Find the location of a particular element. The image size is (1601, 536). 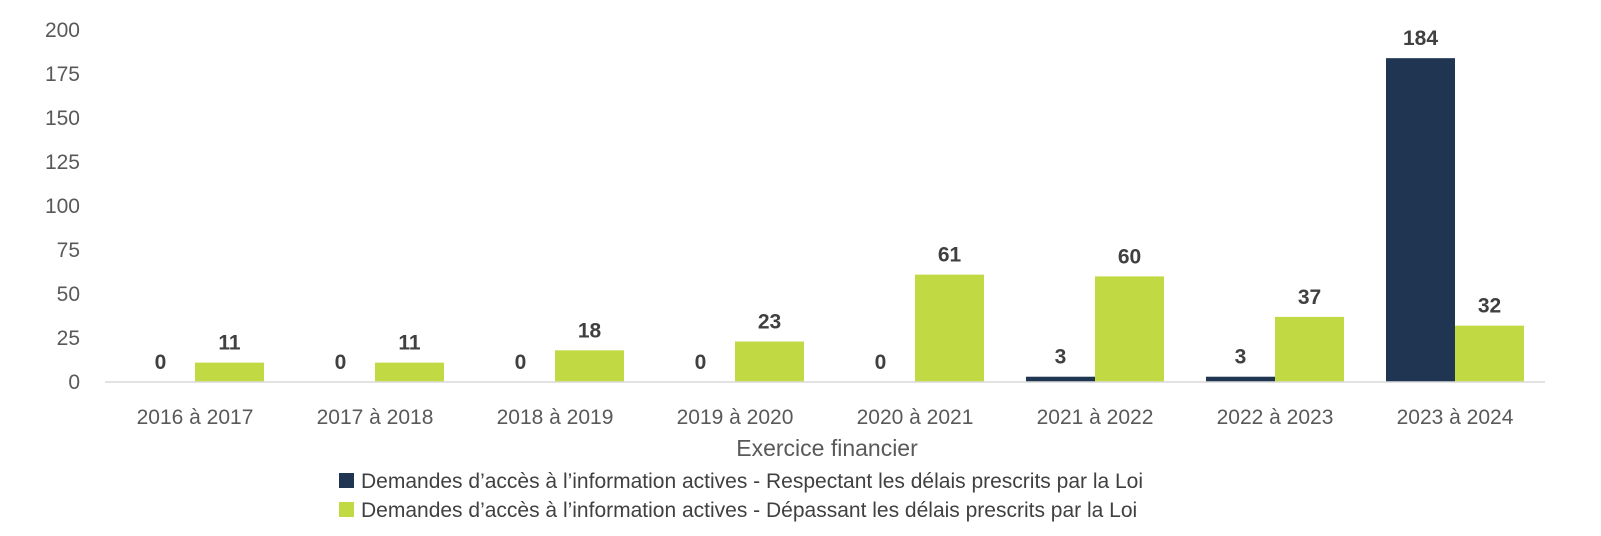

y-tick-label: 100 is located at coordinates (62, 206).